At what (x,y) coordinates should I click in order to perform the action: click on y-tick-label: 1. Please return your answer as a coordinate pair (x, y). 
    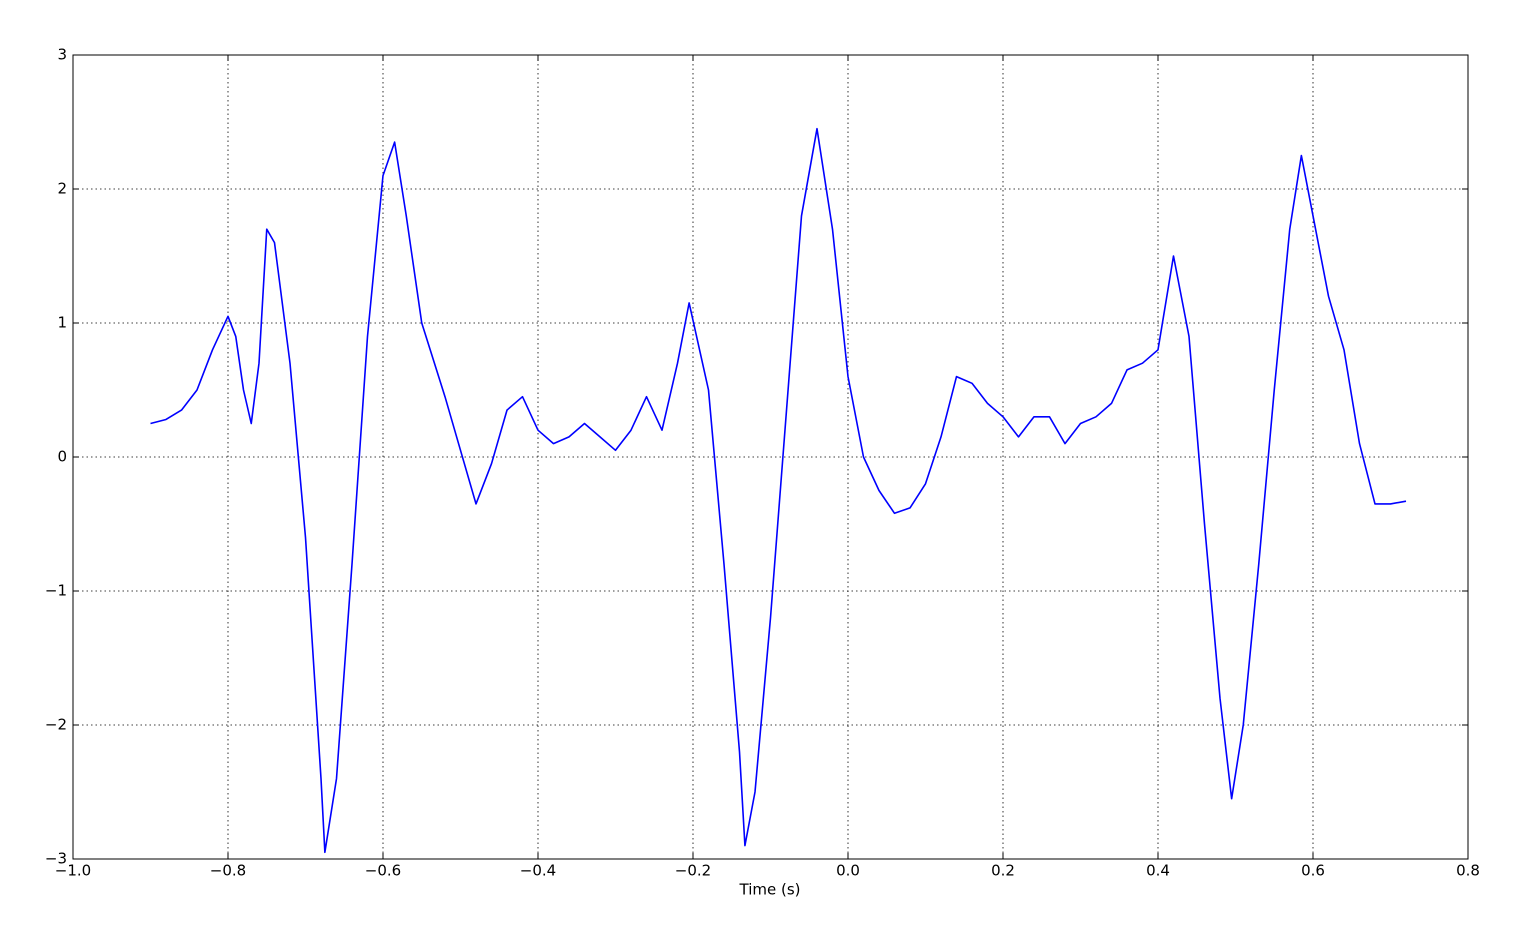
    Looking at the image, I should click on (62, 323).